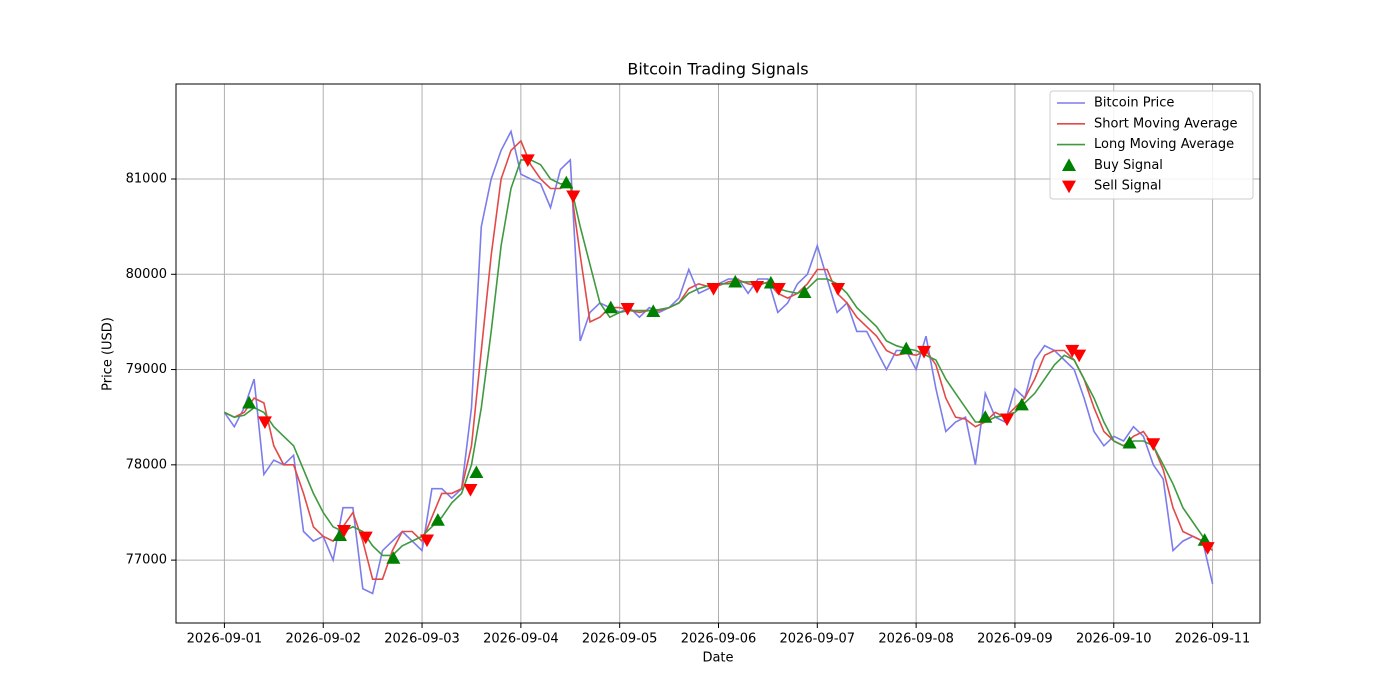 The image size is (1400, 700). What do you see at coordinates (1128, 186) in the screenshot?
I see `legend-label: Sell Signal` at bounding box center [1128, 186].